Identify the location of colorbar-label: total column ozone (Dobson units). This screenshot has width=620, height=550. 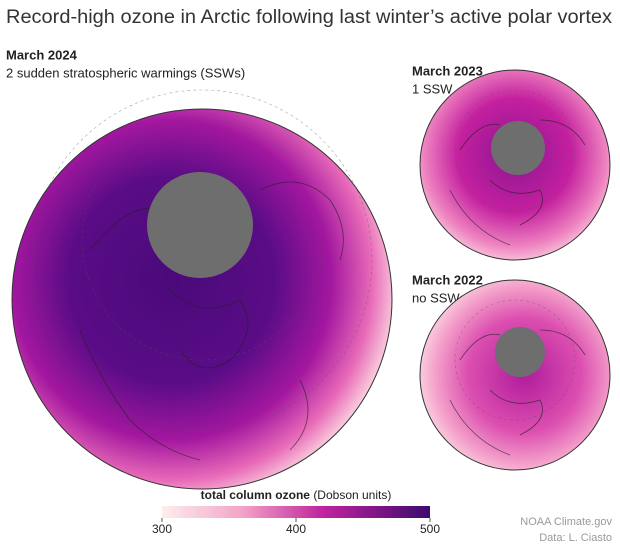
(296, 495).